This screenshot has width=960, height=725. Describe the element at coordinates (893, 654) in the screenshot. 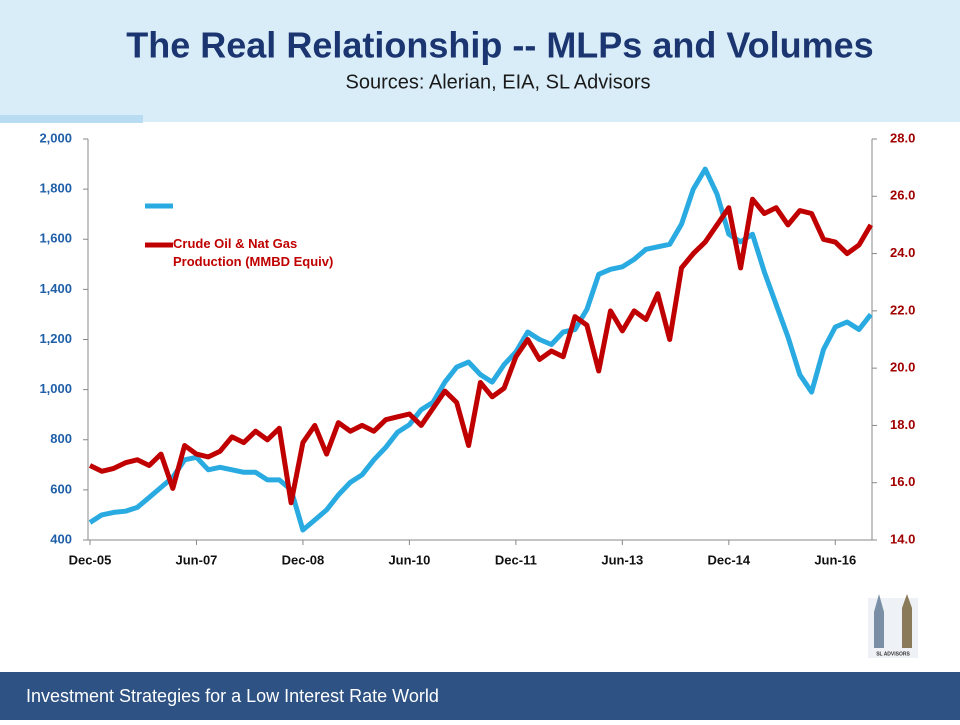

I see `logo-text: SL ADVISORS` at that location.